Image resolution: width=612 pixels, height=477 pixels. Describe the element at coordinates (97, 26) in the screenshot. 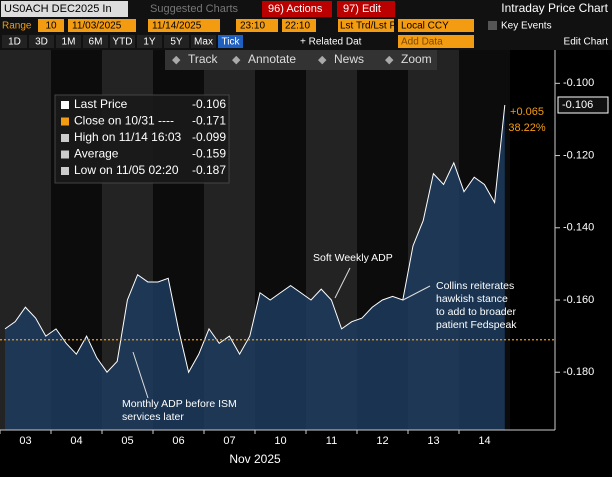

I see `start-date: 11/03/2025` at that location.